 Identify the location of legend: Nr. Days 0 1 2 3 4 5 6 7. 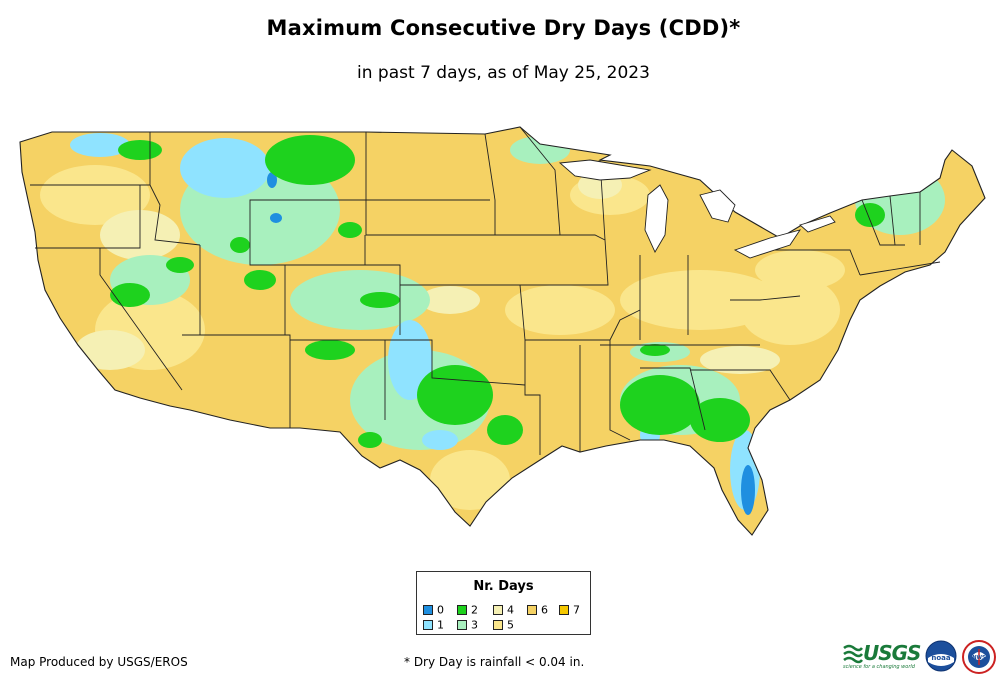
(503, 603).